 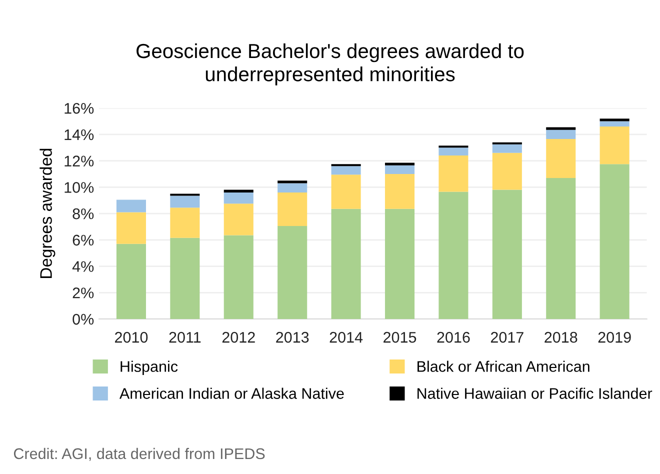 I want to click on text: Credit: AGI, data derived from IPEDS, so click(x=139, y=454).